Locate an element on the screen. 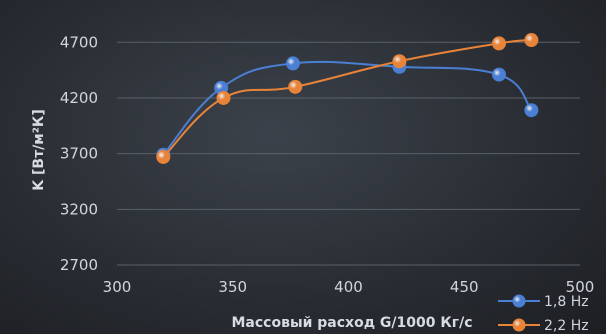 This screenshot has height=334, width=606. legend-label-1: 2,2 Hz is located at coordinates (566, 326).